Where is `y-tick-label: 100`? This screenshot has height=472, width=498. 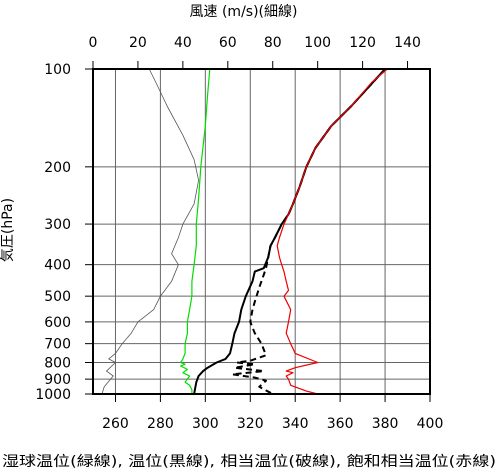 y-tick-label: 100 is located at coordinates (57, 70).